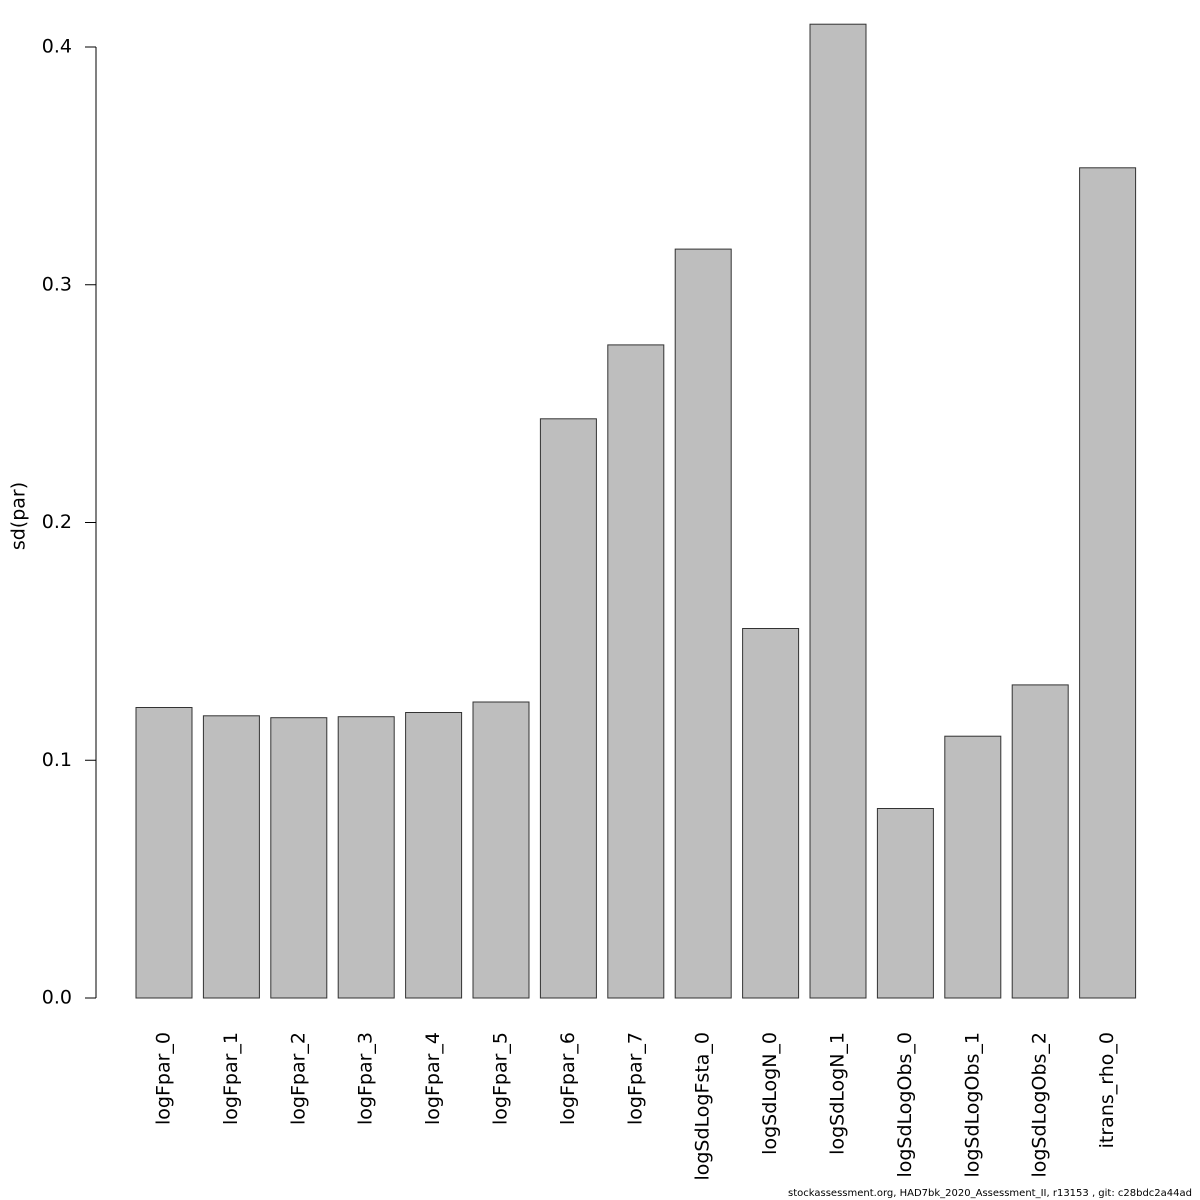  I want to click on x-category-label: logSdLogObs_0, so click(905, 1105).